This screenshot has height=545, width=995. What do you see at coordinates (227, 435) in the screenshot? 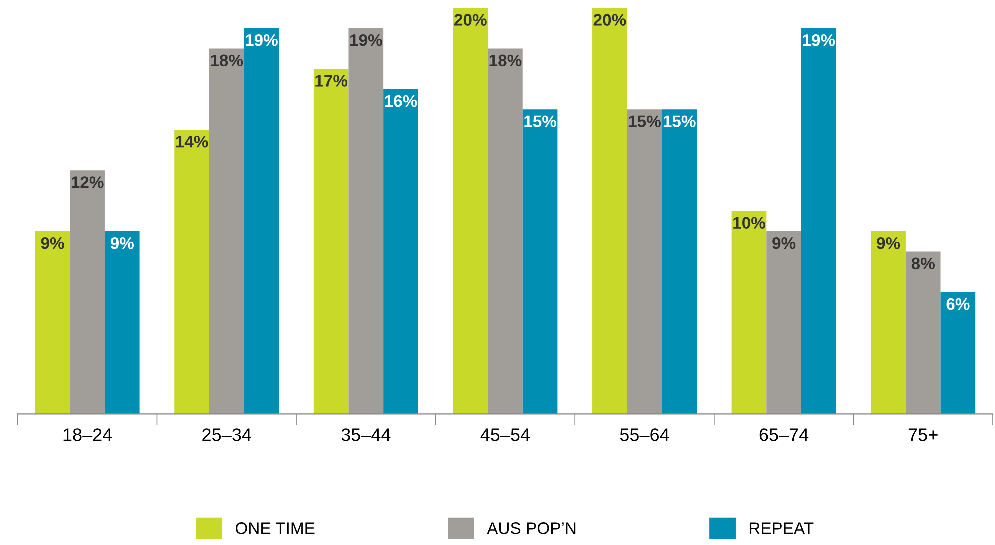
I see `x-tick-label: 25–34` at bounding box center [227, 435].